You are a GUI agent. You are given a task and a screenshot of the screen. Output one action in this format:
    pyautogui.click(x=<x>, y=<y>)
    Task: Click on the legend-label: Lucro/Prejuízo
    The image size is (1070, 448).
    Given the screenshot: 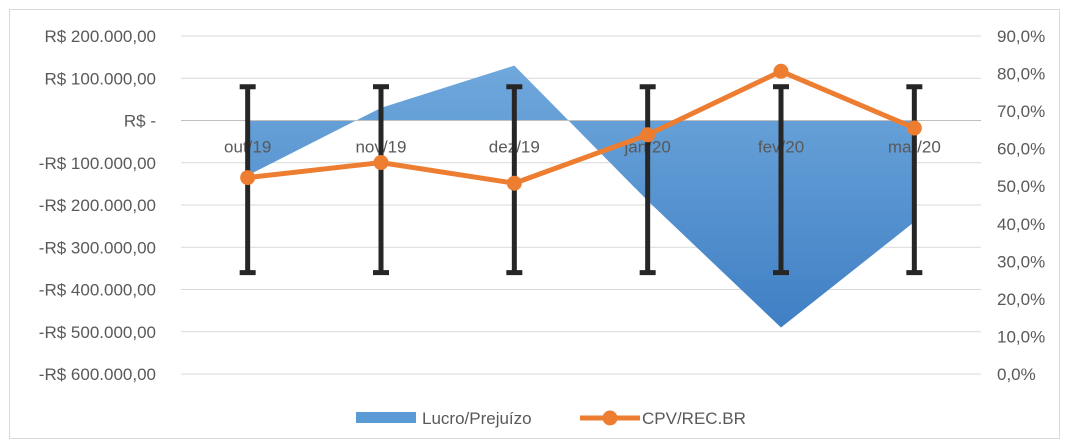 What is the action you would take?
    pyautogui.click(x=477, y=418)
    